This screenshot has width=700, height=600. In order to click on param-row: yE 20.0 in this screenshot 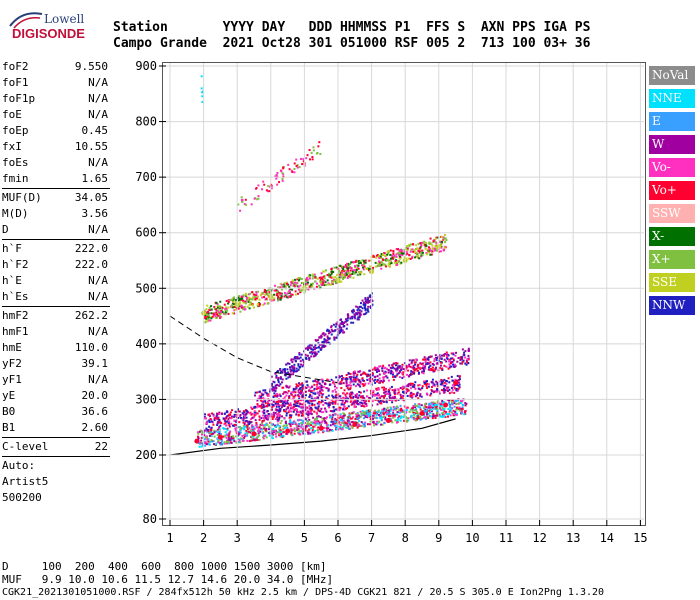, I will do `click(56, 396)`.